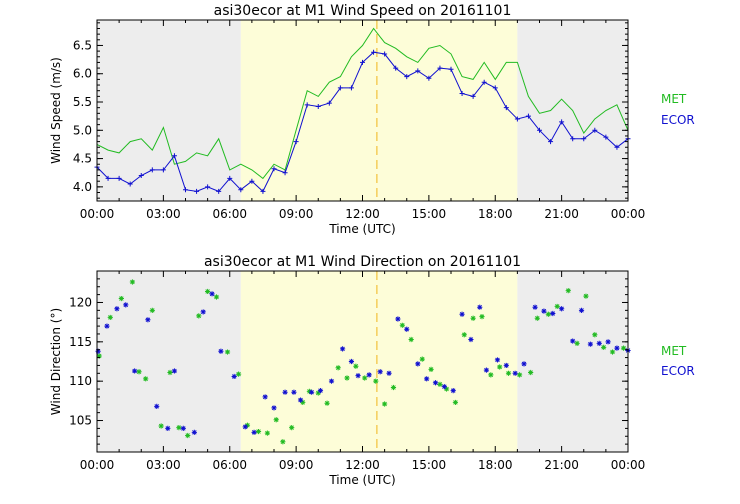 This screenshot has width=740, height=504. I want to click on panel1-daylight-region, so click(379, 110).